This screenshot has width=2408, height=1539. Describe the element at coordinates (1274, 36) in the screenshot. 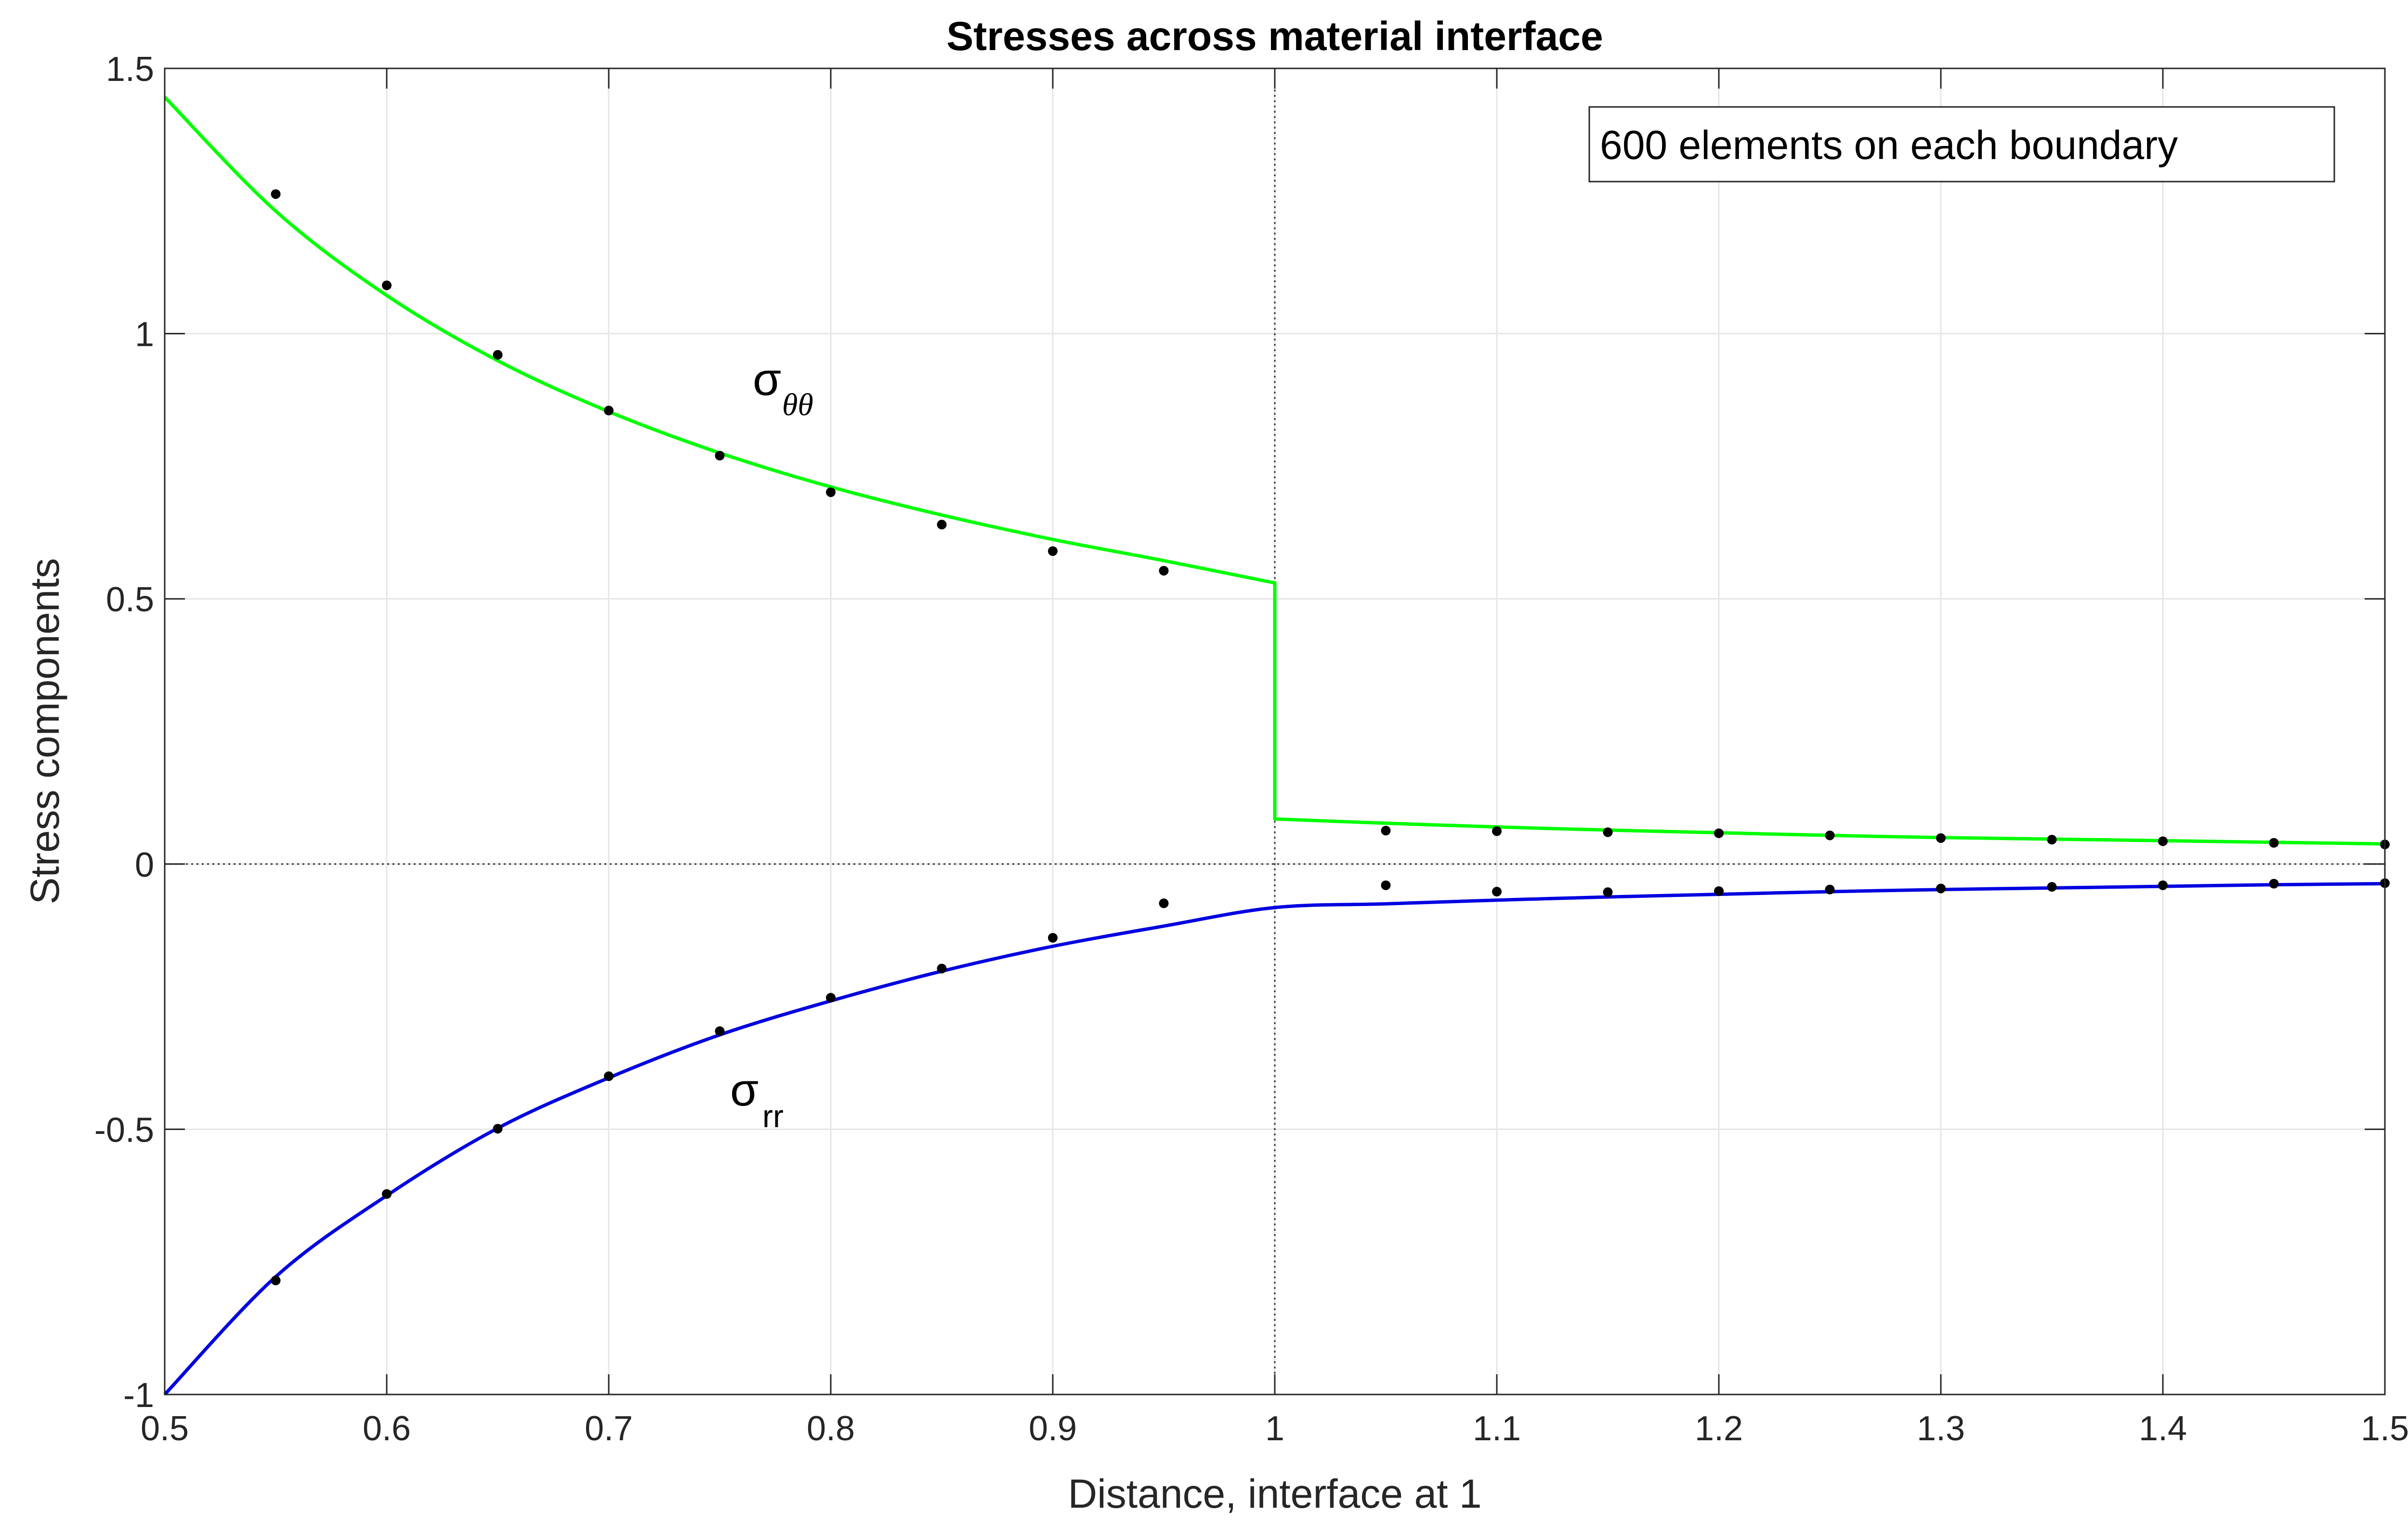

I see `chart-title: Stresses across material interface` at that location.